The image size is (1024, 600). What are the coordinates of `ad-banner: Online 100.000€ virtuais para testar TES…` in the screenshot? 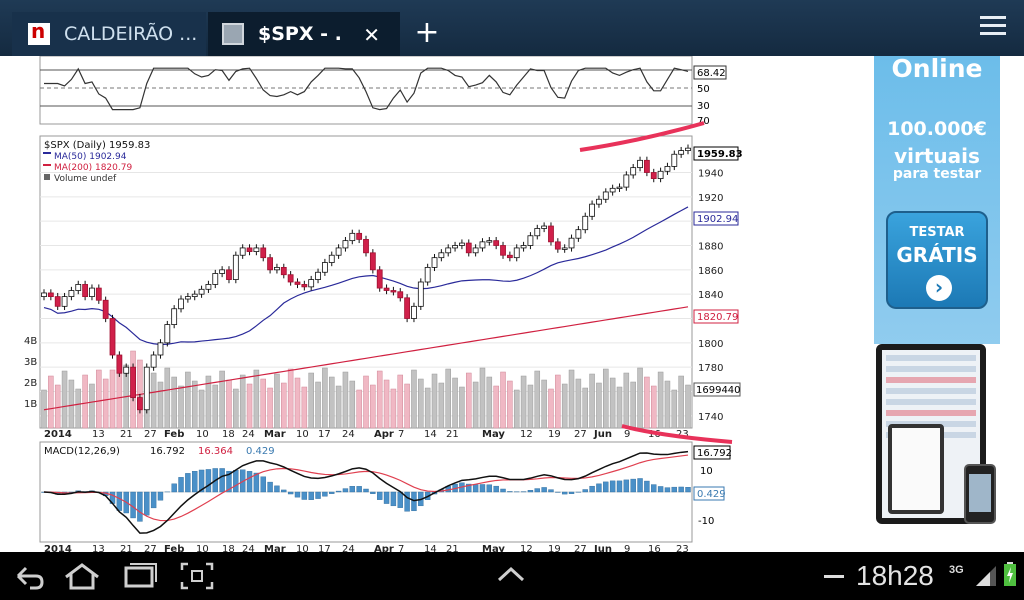 It's located at (937, 301).